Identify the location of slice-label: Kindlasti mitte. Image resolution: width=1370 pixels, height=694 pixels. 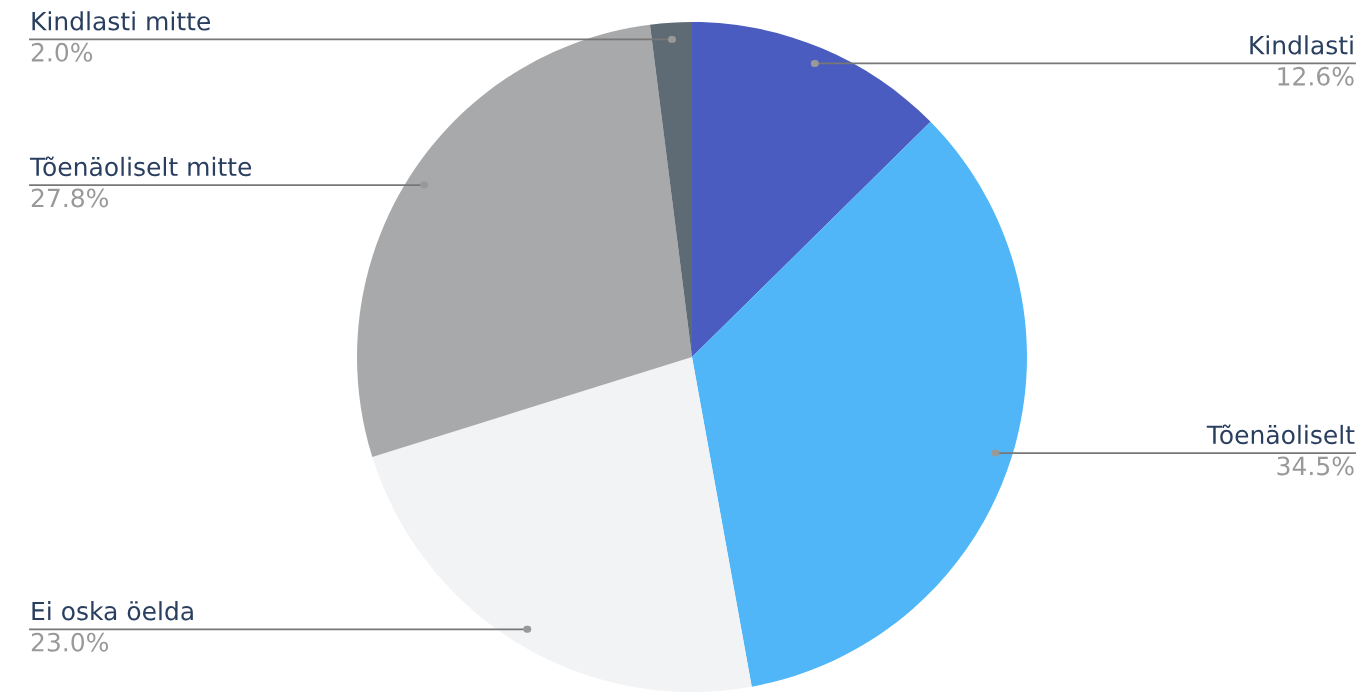
(121, 21).